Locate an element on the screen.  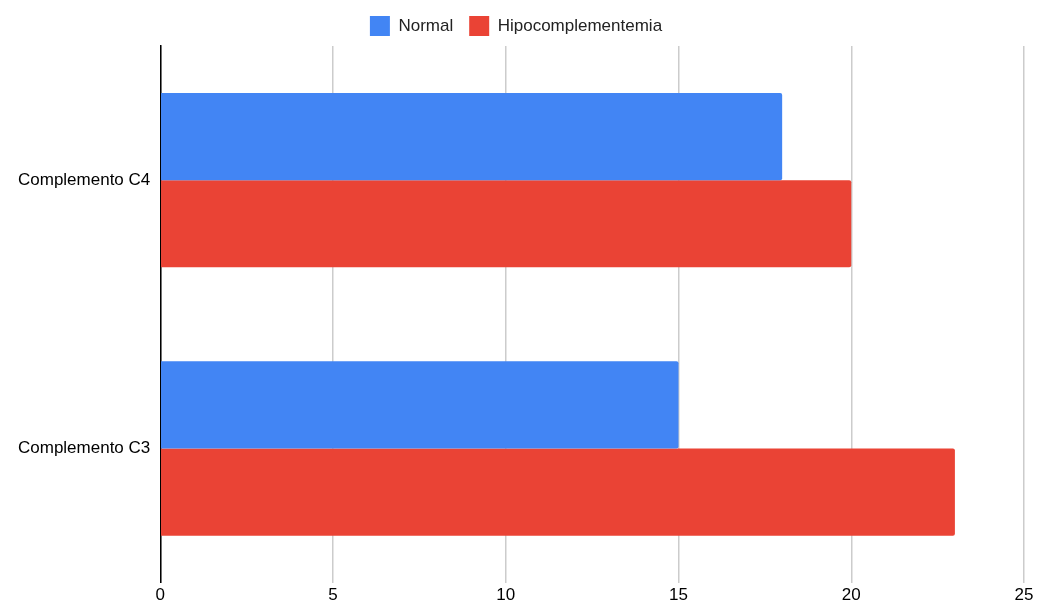
legend-label: Hipocomplementemia is located at coordinates (580, 25).